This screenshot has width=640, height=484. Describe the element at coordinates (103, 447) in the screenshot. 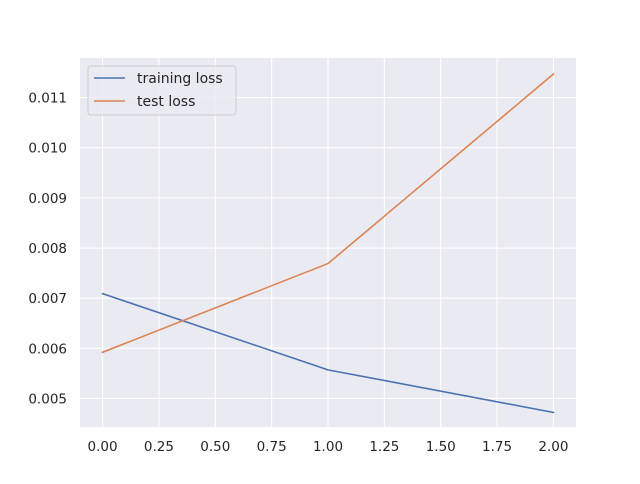

I see `x-tick-label: 0.00` at that location.